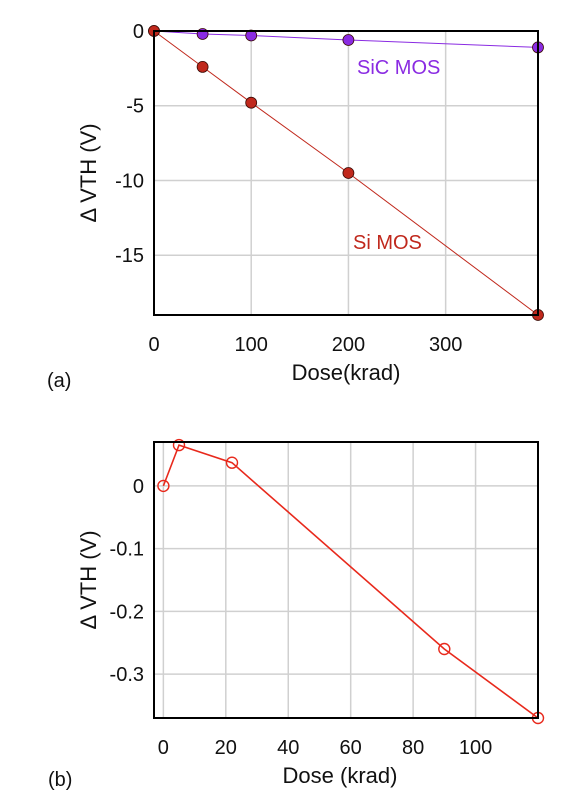 The height and width of the screenshot is (810, 587). I want to click on chart-b-x-ticks: 0 20 40 60 80 100, so click(325, 748).